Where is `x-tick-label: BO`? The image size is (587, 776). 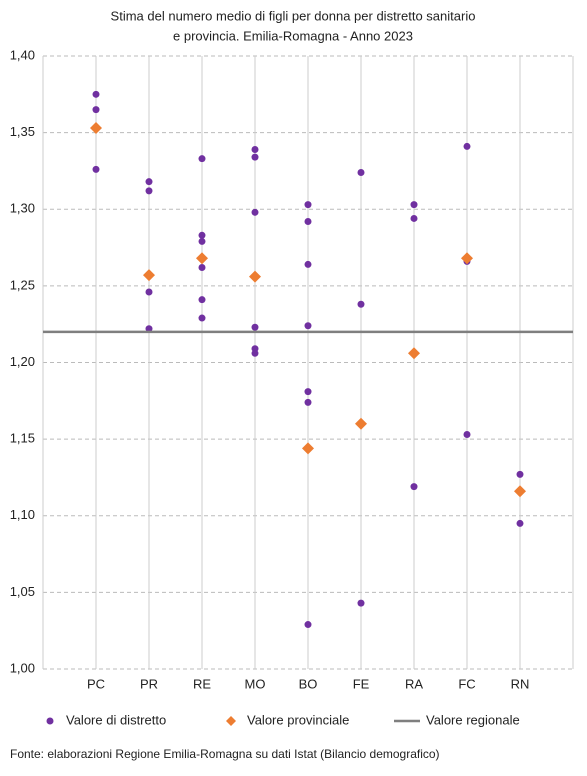 x-tick-label: BO is located at coordinates (308, 683).